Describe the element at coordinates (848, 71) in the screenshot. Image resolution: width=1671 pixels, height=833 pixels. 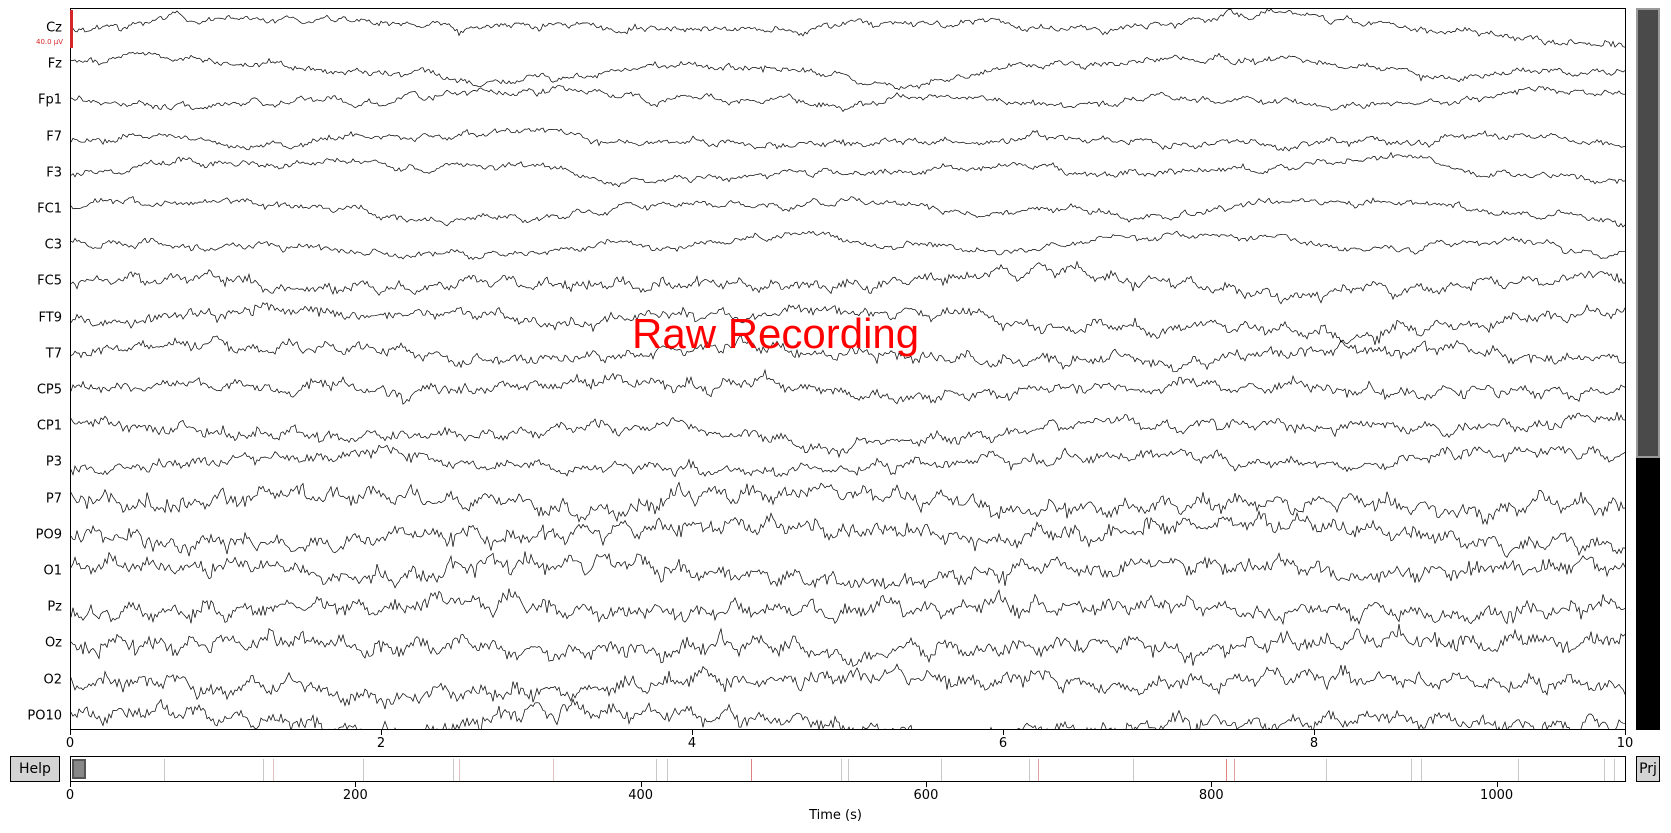
I see `eeg-trace-fz` at that location.